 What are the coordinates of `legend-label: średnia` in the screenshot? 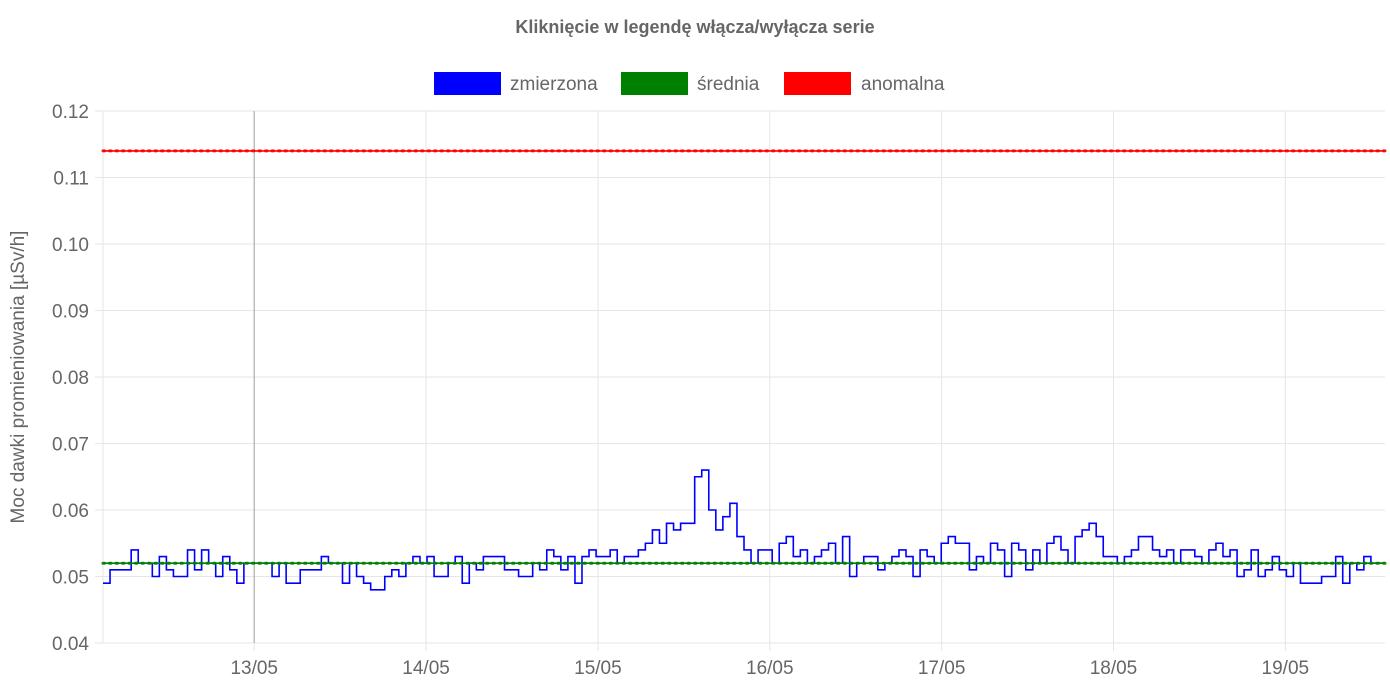 It's located at (728, 84).